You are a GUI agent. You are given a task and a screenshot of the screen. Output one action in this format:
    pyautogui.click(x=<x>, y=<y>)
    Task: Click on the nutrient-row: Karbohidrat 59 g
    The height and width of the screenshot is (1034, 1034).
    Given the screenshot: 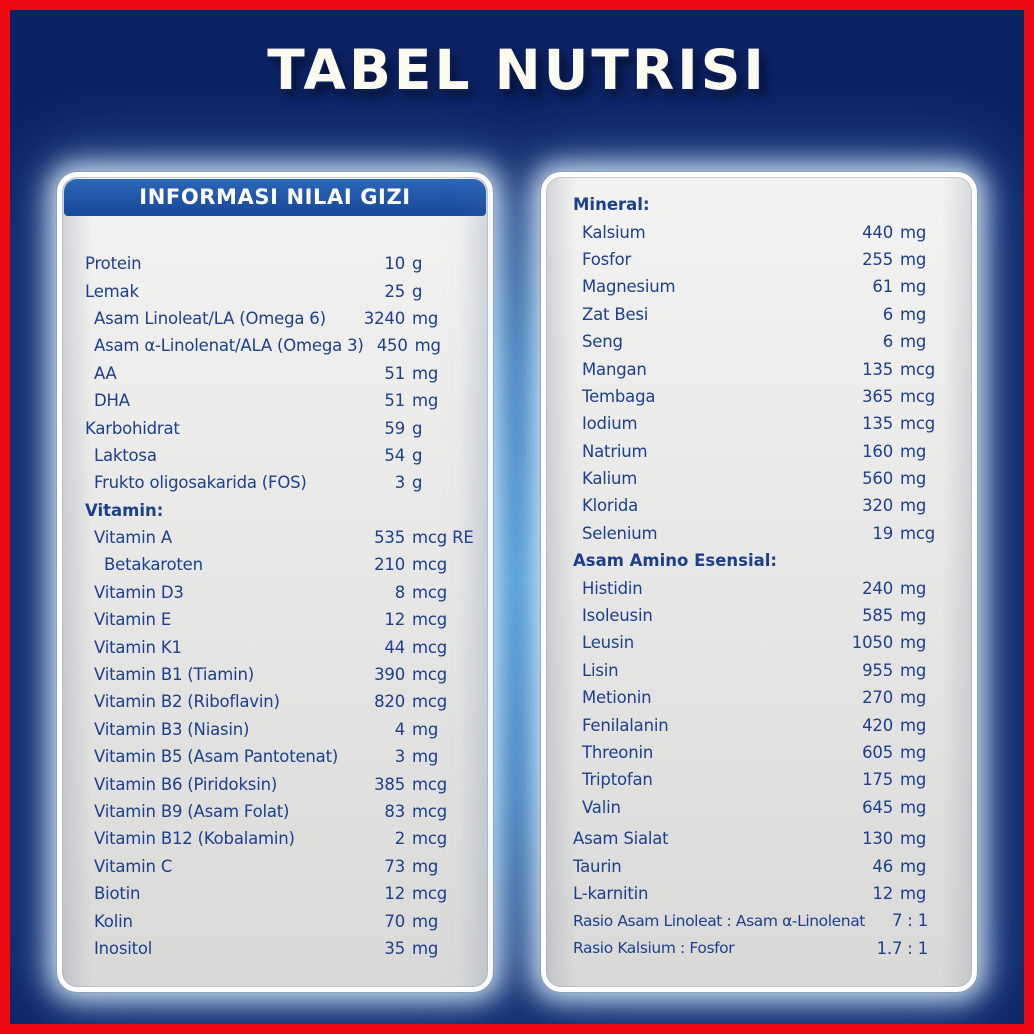 What is the action you would take?
    pyautogui.click(x=278, y=427)
    